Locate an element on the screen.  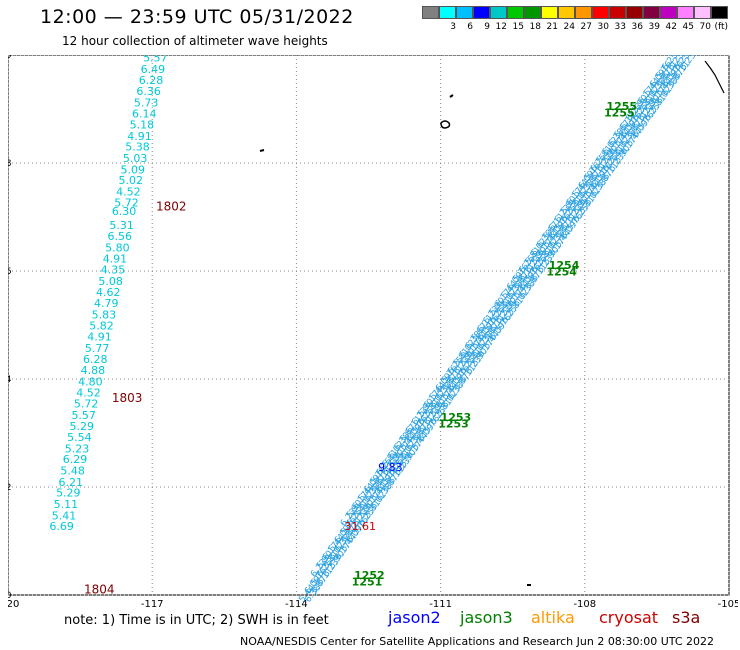
time-label: 1252 is located at coordinates (369, 575).